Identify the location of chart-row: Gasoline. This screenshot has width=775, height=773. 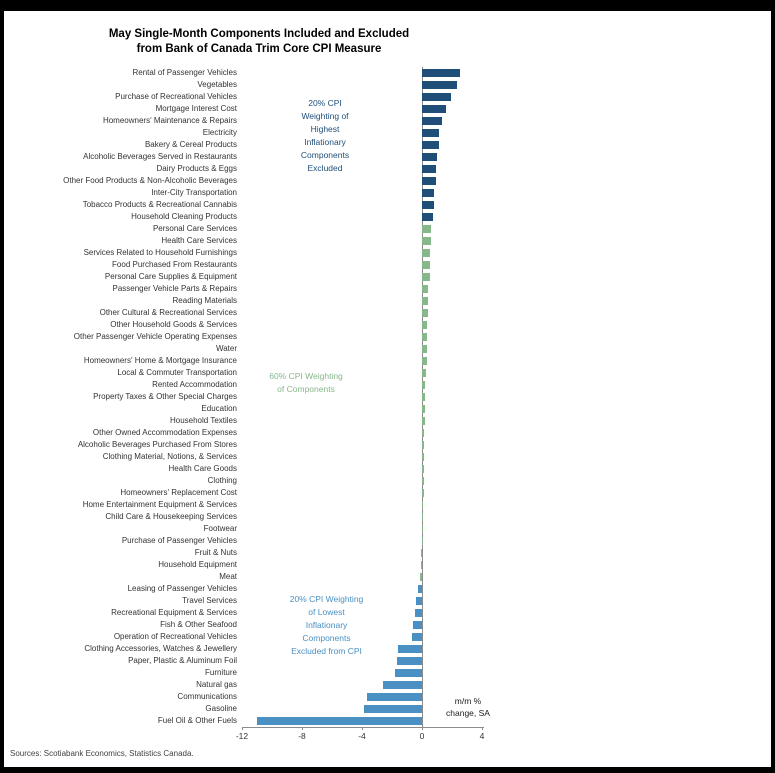
(387, 709).